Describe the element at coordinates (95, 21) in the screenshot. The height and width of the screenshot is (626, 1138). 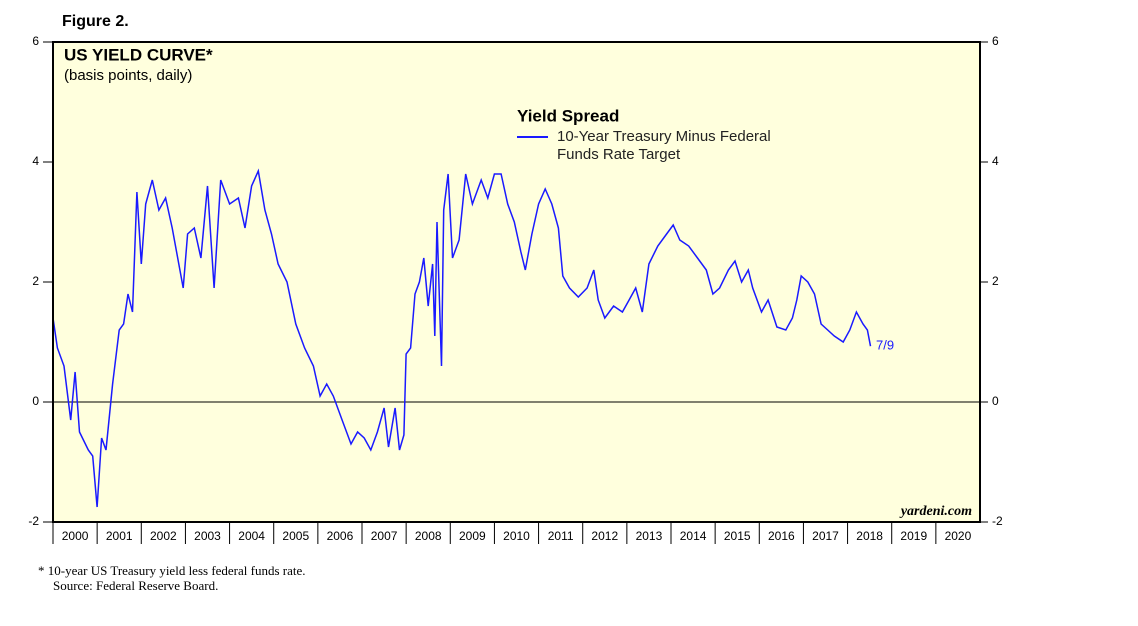
I see `figure-label: Figure 2.` at that location.